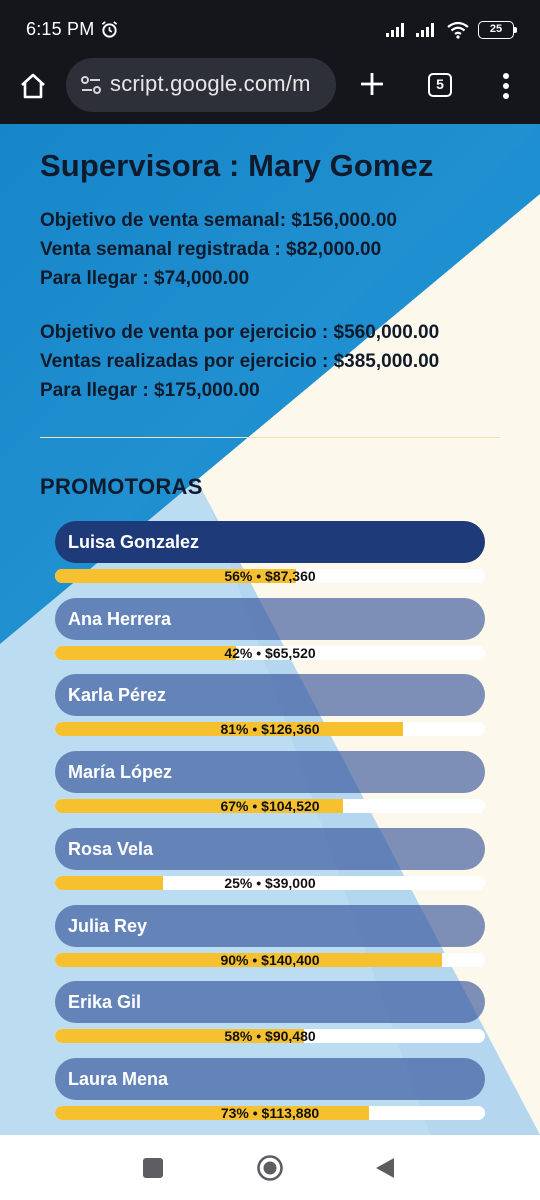 Image resolution: width=540 pixels, height=1200 pixels. What do you see at coordinates (506, 86) in the screenshot?
I see `more-vert-icon` at bounding box center [506, 86].